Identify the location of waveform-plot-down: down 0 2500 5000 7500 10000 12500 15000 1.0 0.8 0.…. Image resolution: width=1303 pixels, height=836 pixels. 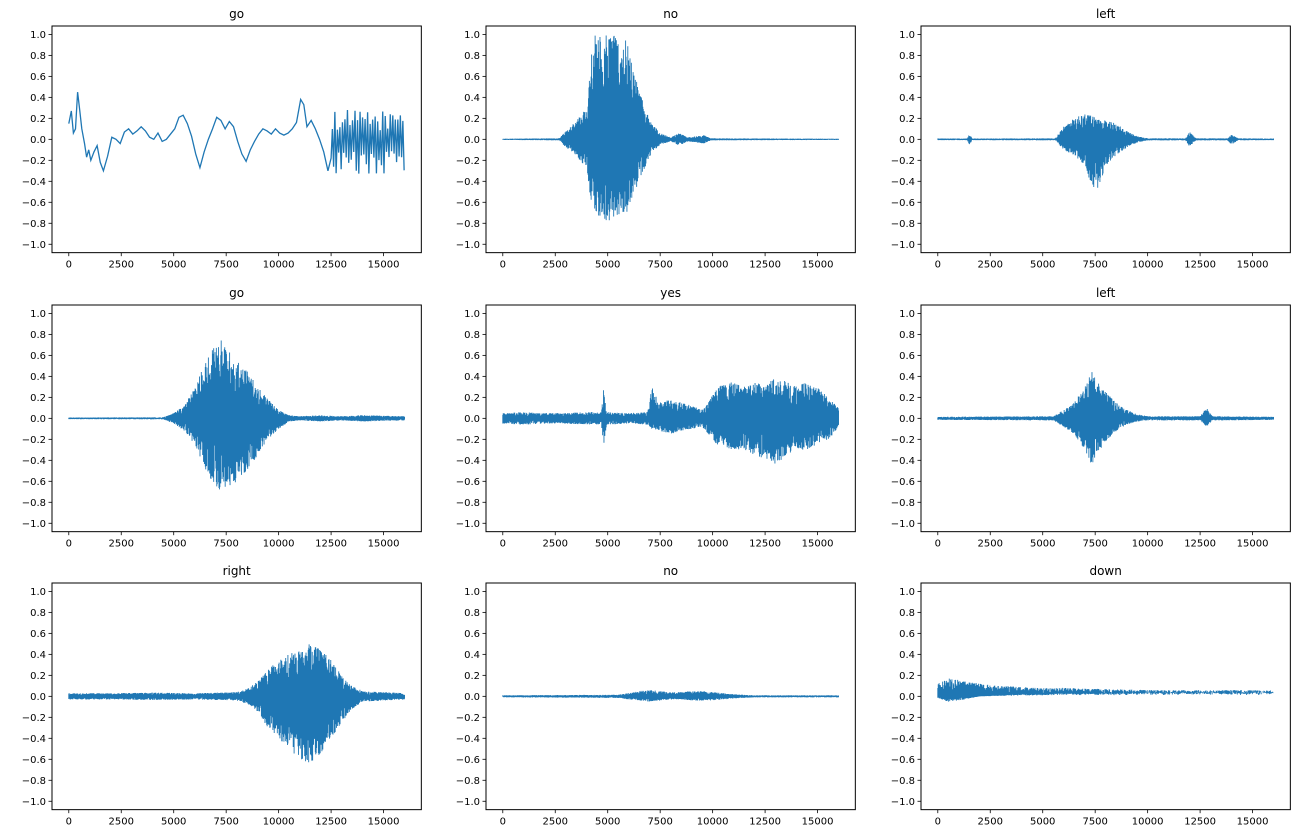
(1090, 696).